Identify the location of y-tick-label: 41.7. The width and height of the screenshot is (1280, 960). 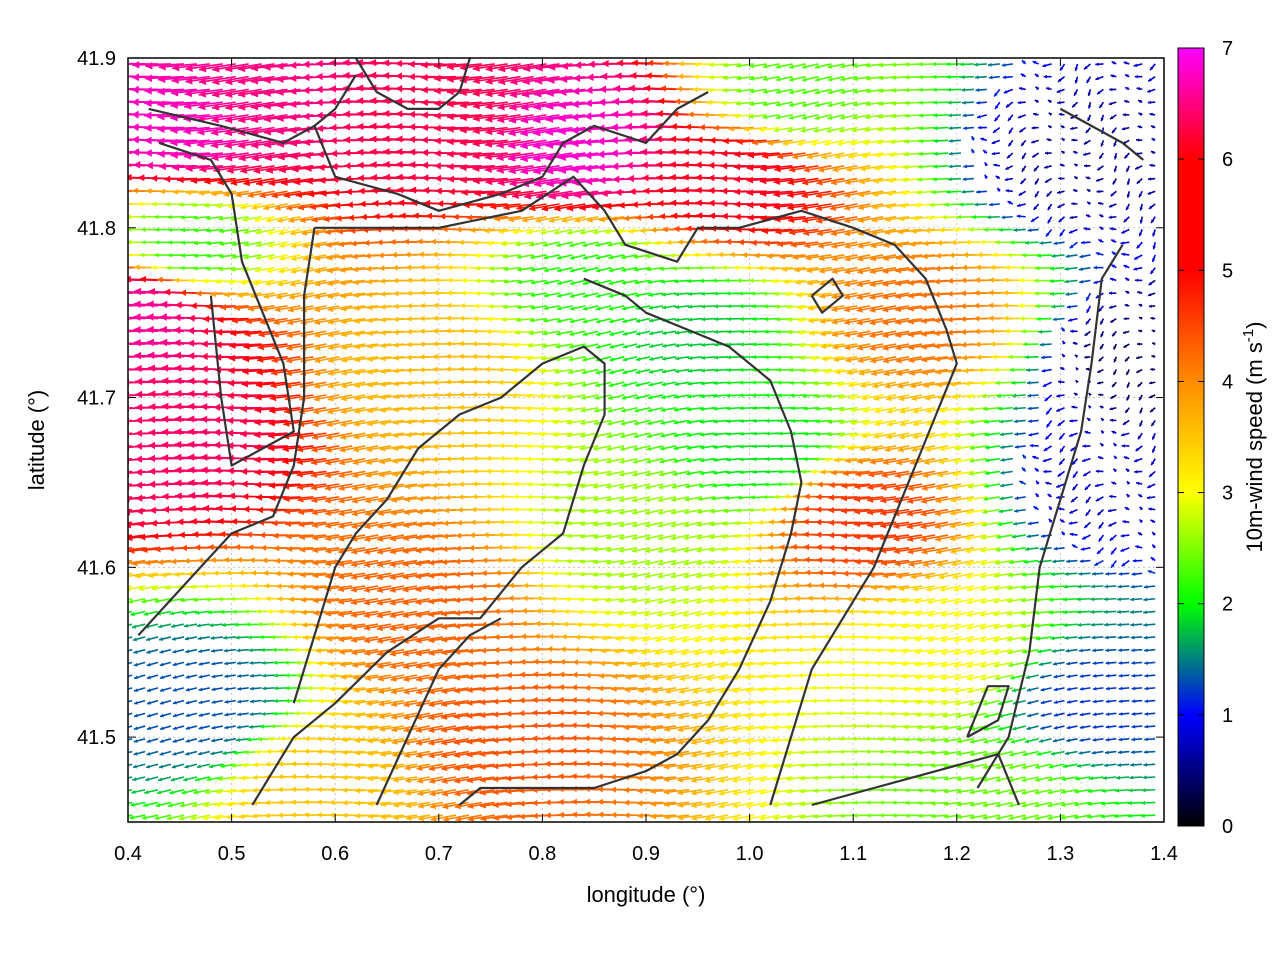
(96, 399).